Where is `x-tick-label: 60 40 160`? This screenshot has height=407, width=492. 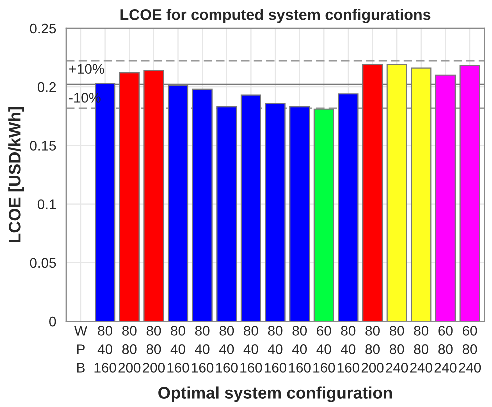
x-tick-label: 60 40 160 is located at coordinates (325, 349).